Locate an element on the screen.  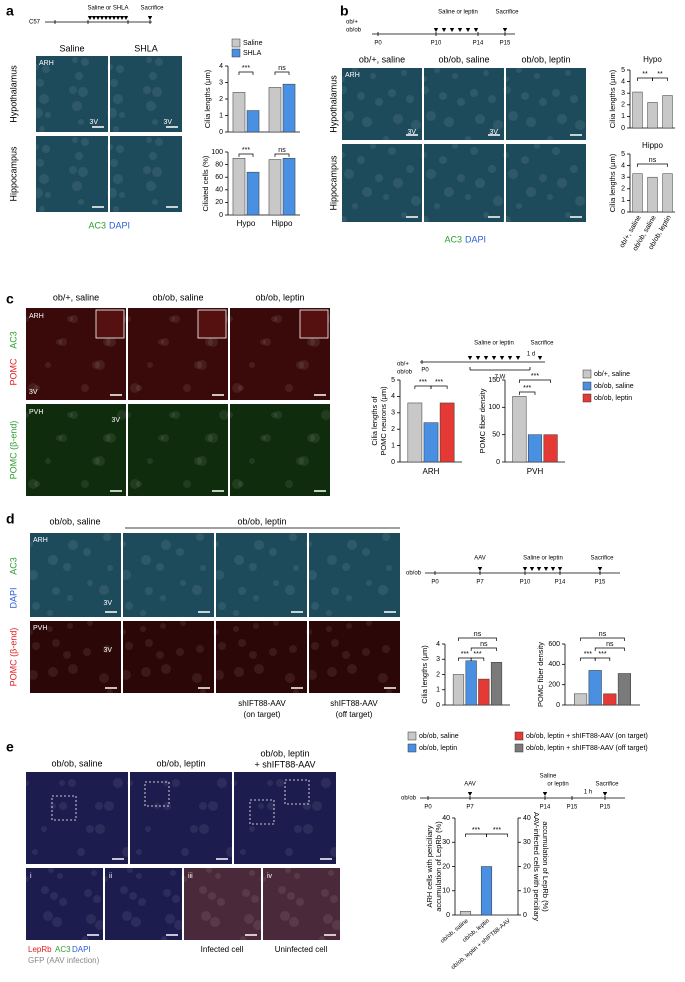
label: Saline is located at coordinates (548, 777).